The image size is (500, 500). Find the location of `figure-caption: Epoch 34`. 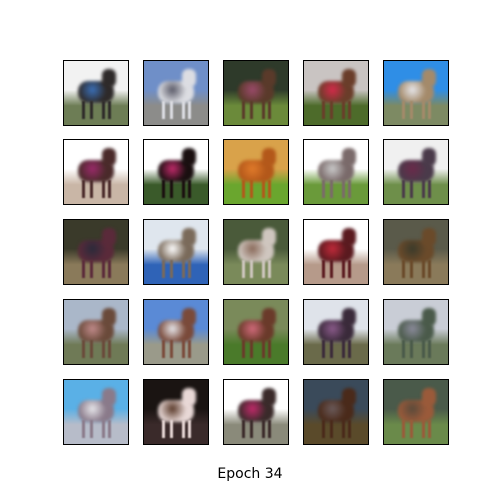

figure-caption: Epoch 34 is located at coordinates (250, 474).